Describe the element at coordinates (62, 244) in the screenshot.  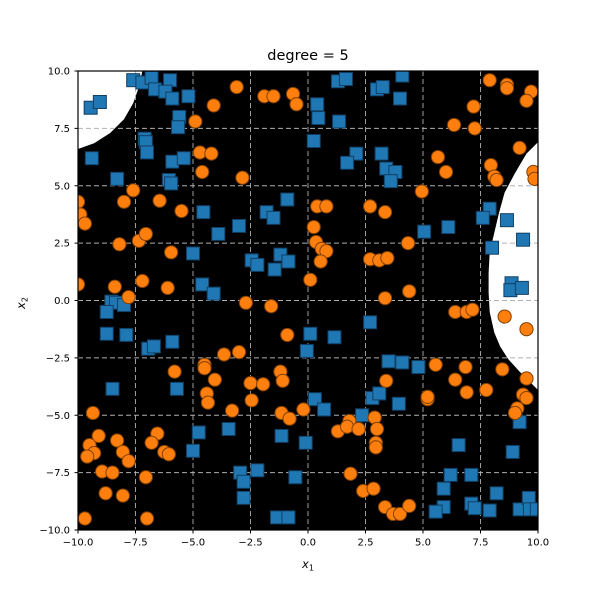
I see `y-tick-label: 2.5` at that location.